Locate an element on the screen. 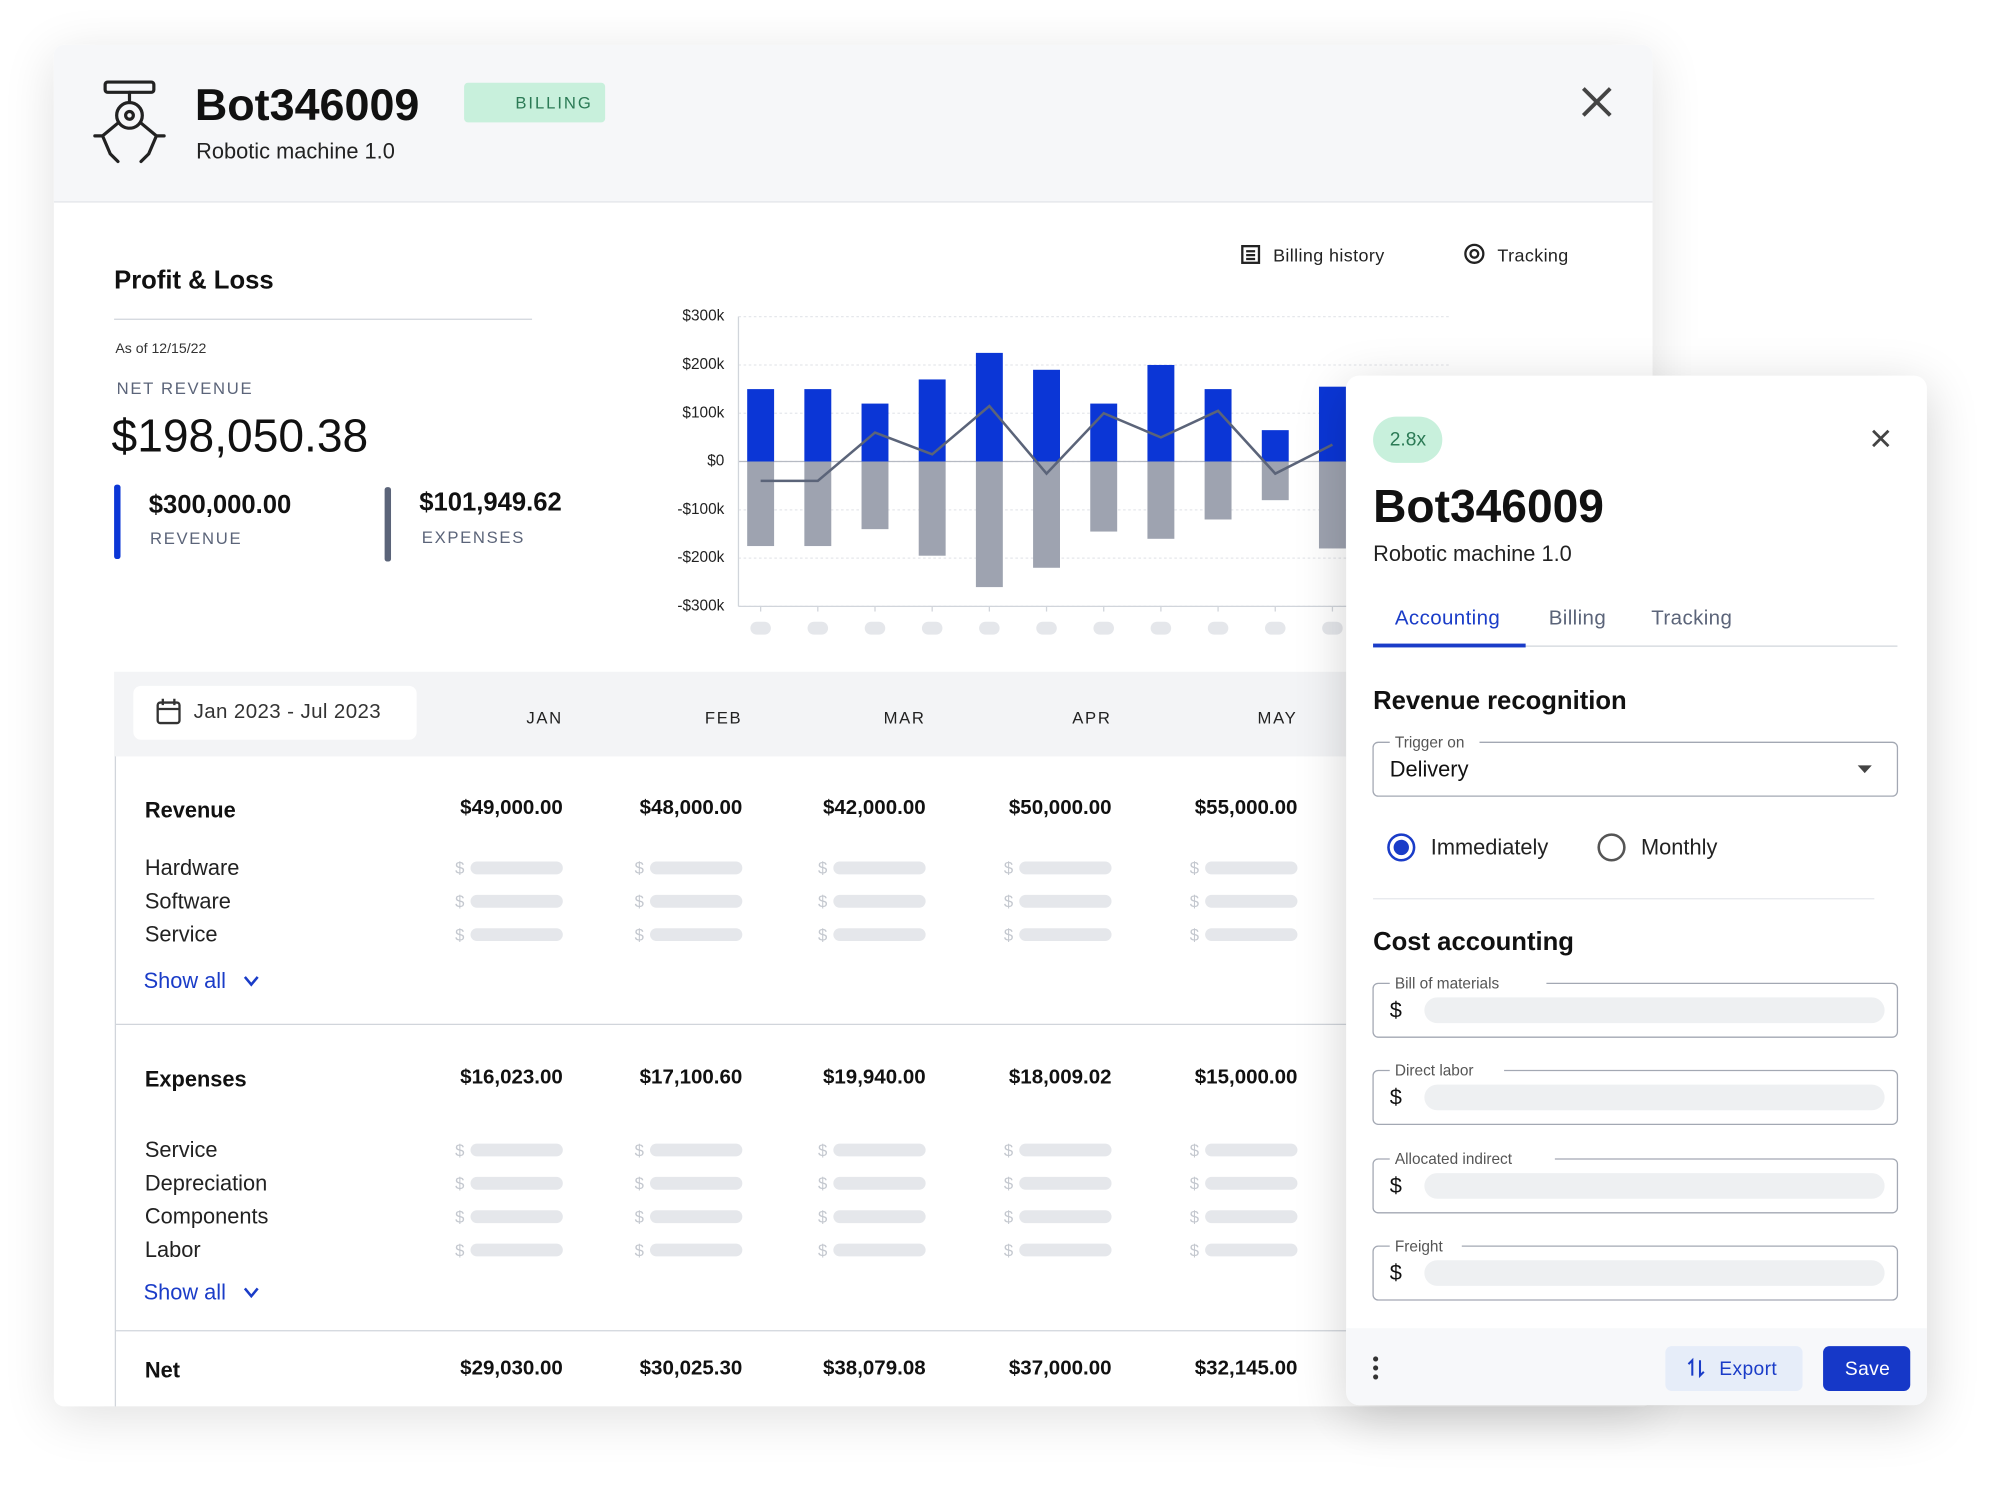 The image size is (2000, 1508). panel-subtitle: Robotic machine 1.0 is located at coordinates (1472, 554).